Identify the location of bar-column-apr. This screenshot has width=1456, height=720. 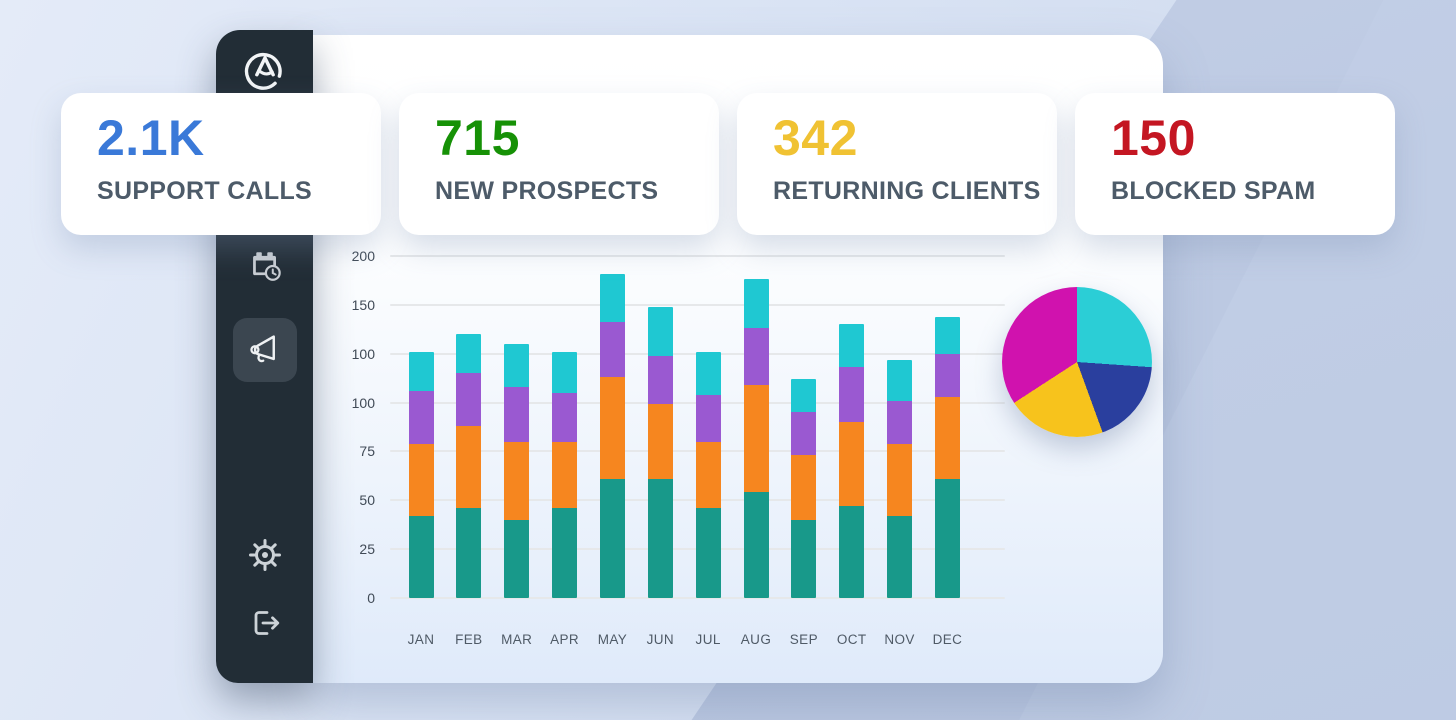
(565, 474).